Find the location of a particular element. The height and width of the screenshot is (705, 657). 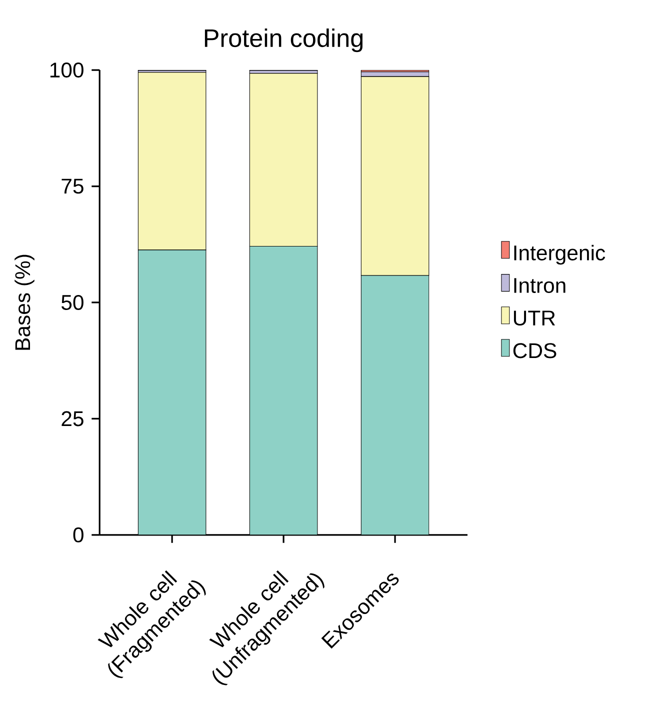

legend-label: UTR is located at coordinates (534, 318).